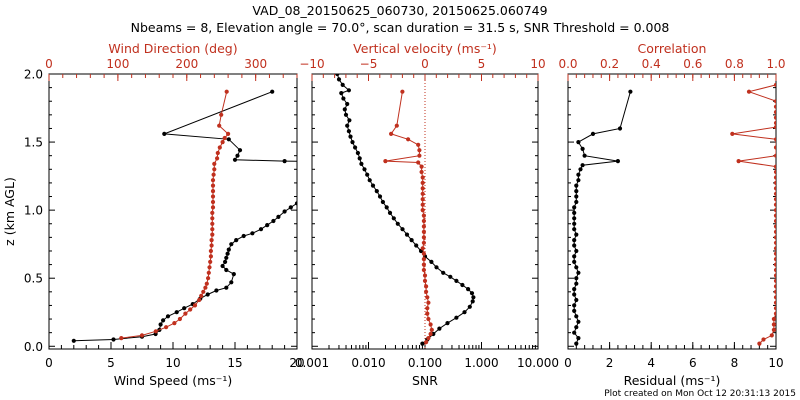 The width and height of the screenshot is (800, 400). Describe the element at coordinates (651, 363) in the screenshot. I see `x-bottom-tick-label: 4` at that location.